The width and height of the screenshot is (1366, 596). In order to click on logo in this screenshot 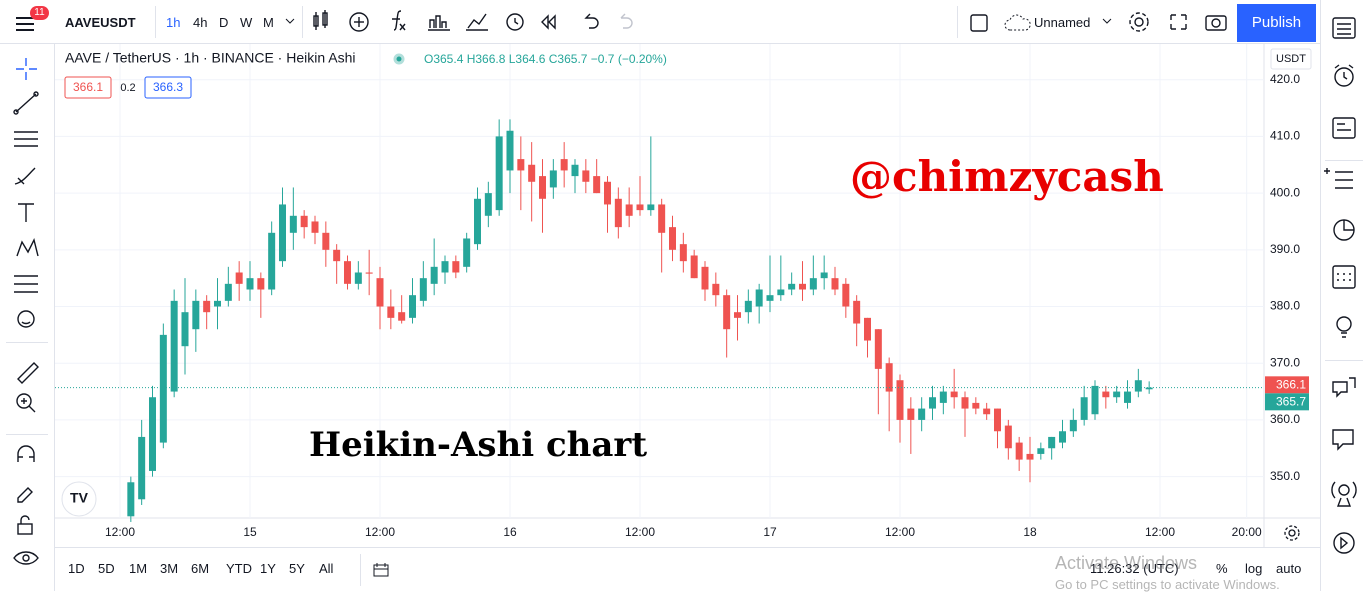, I will do `click(79, 499)`.